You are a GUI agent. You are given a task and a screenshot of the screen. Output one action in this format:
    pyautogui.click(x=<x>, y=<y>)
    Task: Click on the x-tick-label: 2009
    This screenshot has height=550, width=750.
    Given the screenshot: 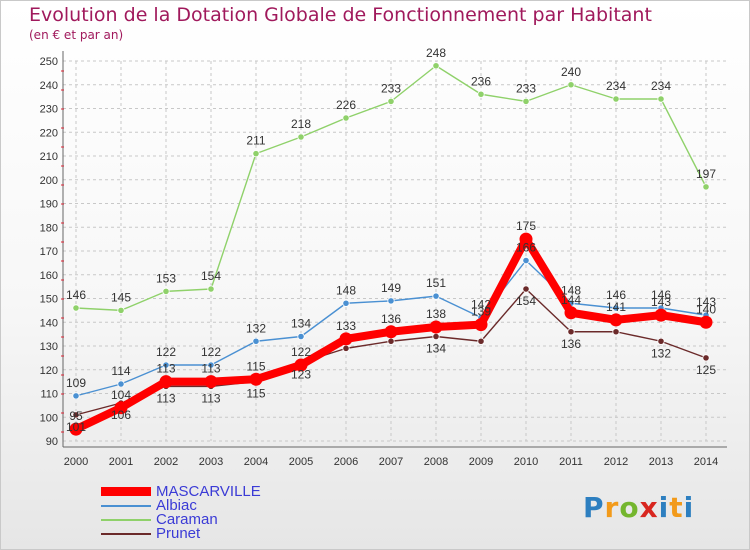 What is the action you would take?
    pyautogui.click(x=481, y=462)
    